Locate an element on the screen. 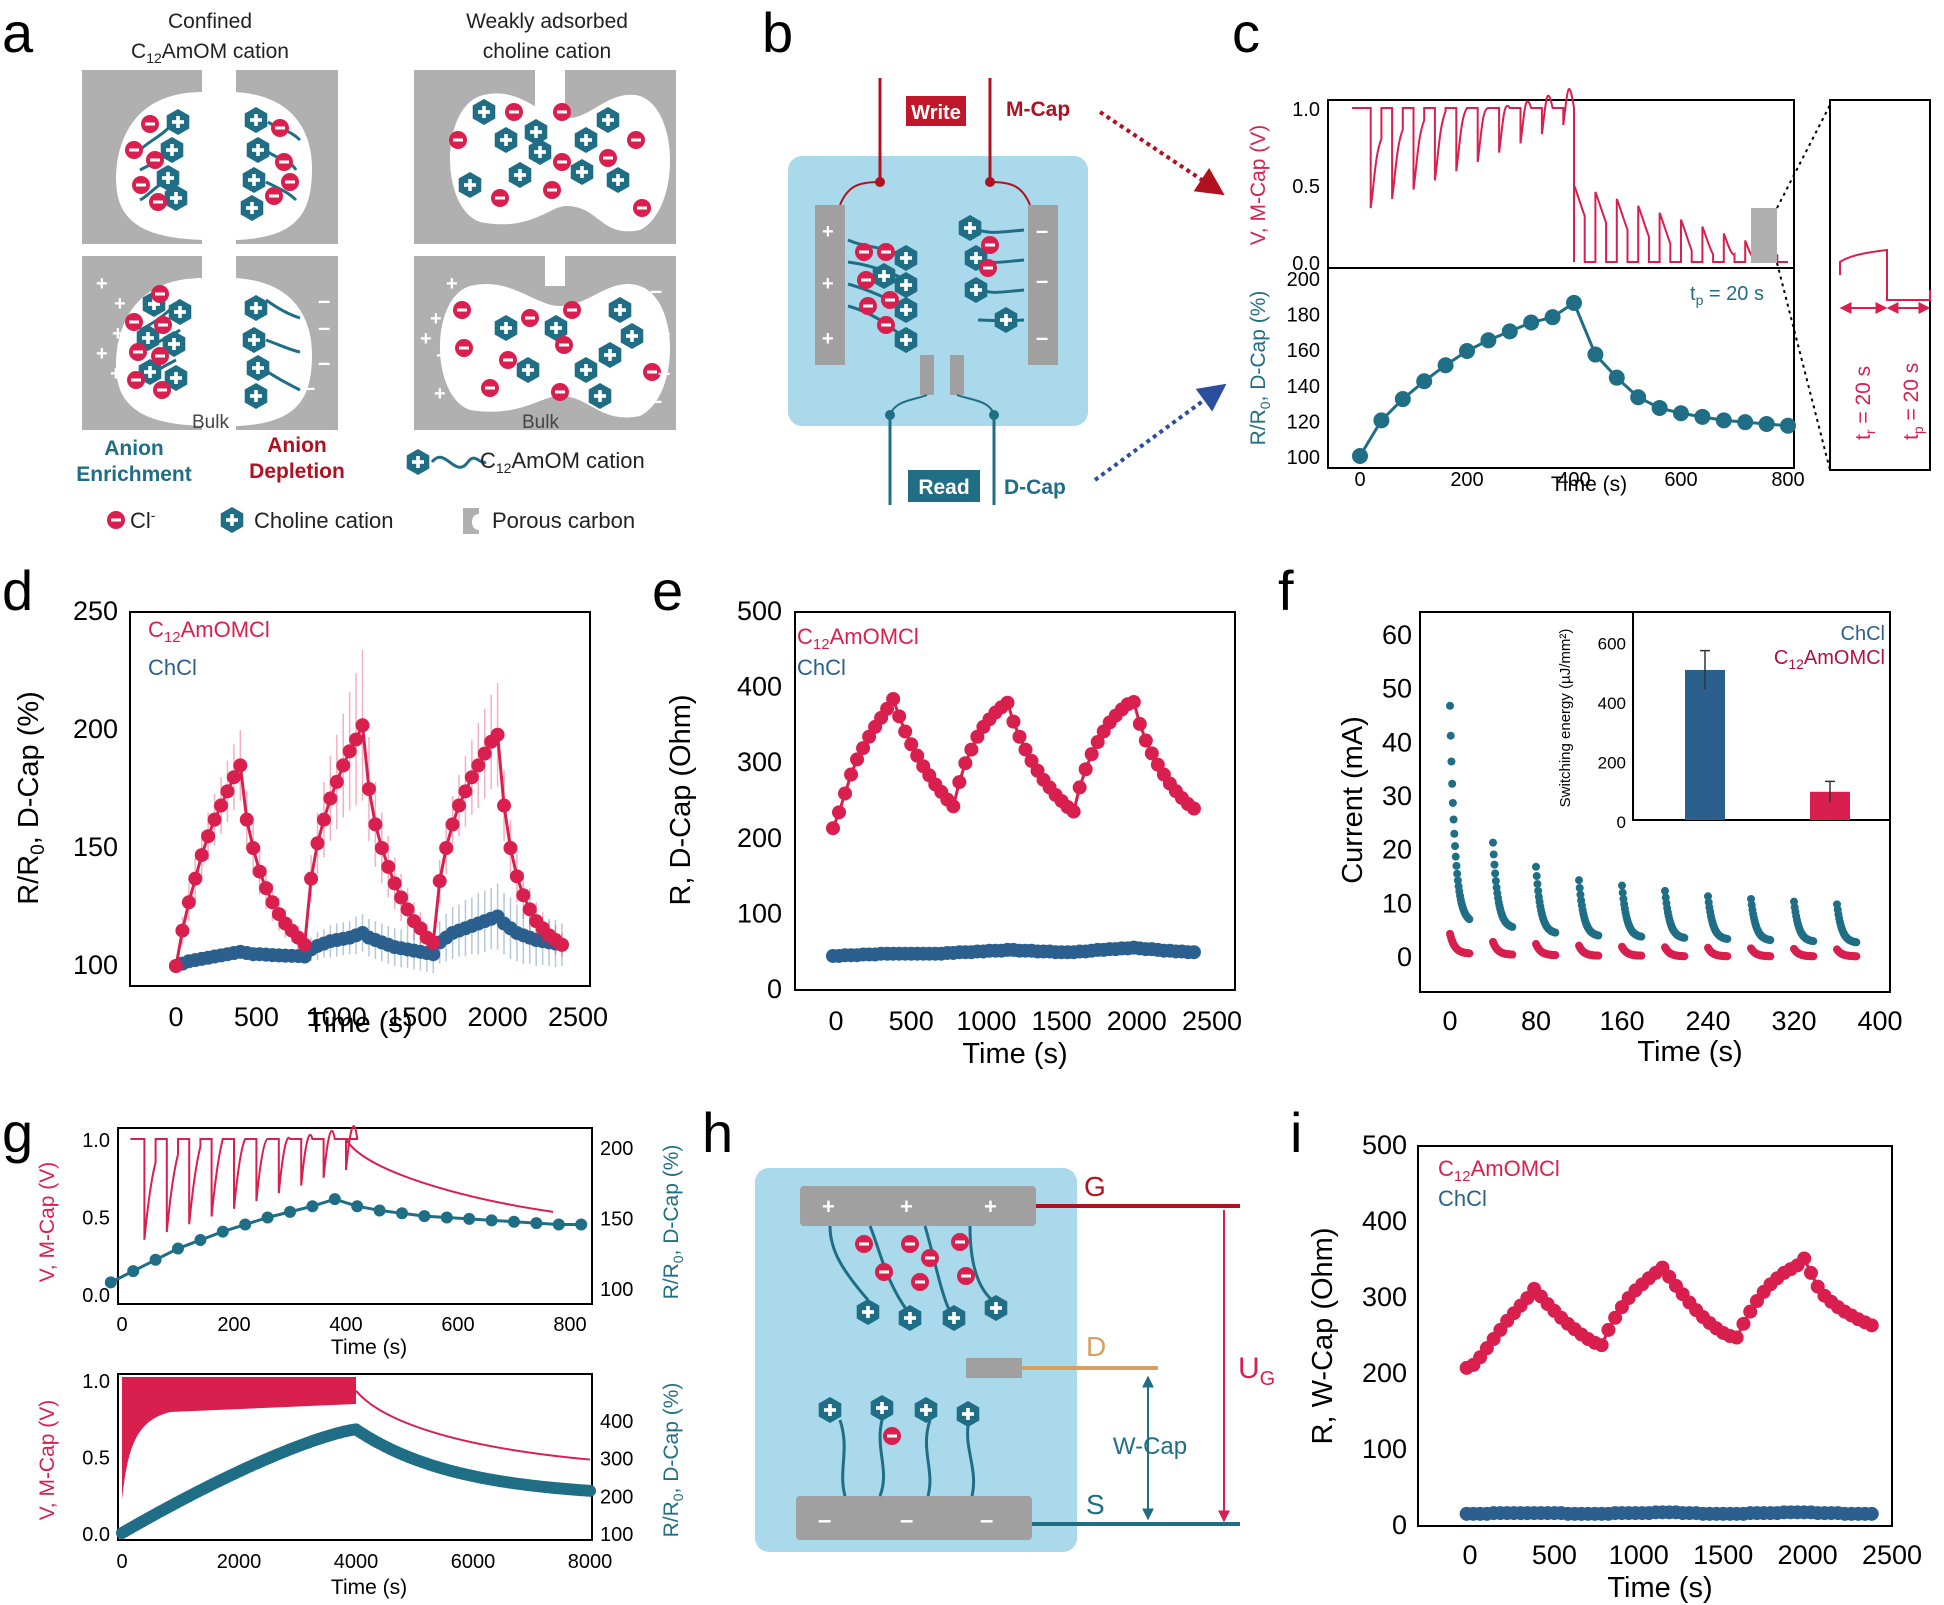  g-top-xtick-4: 800 is located at coordinates (569, 1325).